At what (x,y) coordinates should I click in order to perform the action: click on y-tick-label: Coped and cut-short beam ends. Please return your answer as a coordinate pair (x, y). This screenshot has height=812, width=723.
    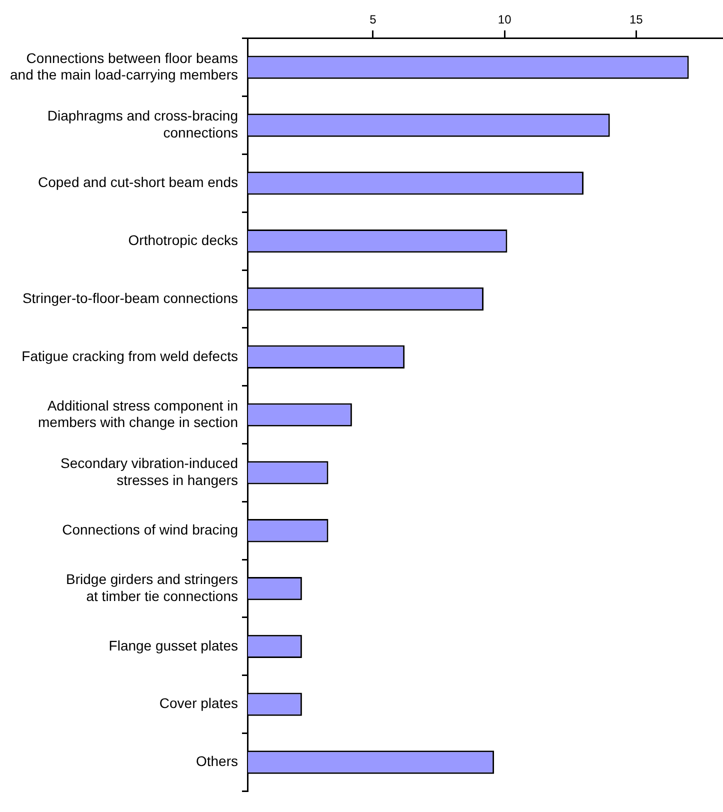
    Looking at the image, I should click on (138, 182).